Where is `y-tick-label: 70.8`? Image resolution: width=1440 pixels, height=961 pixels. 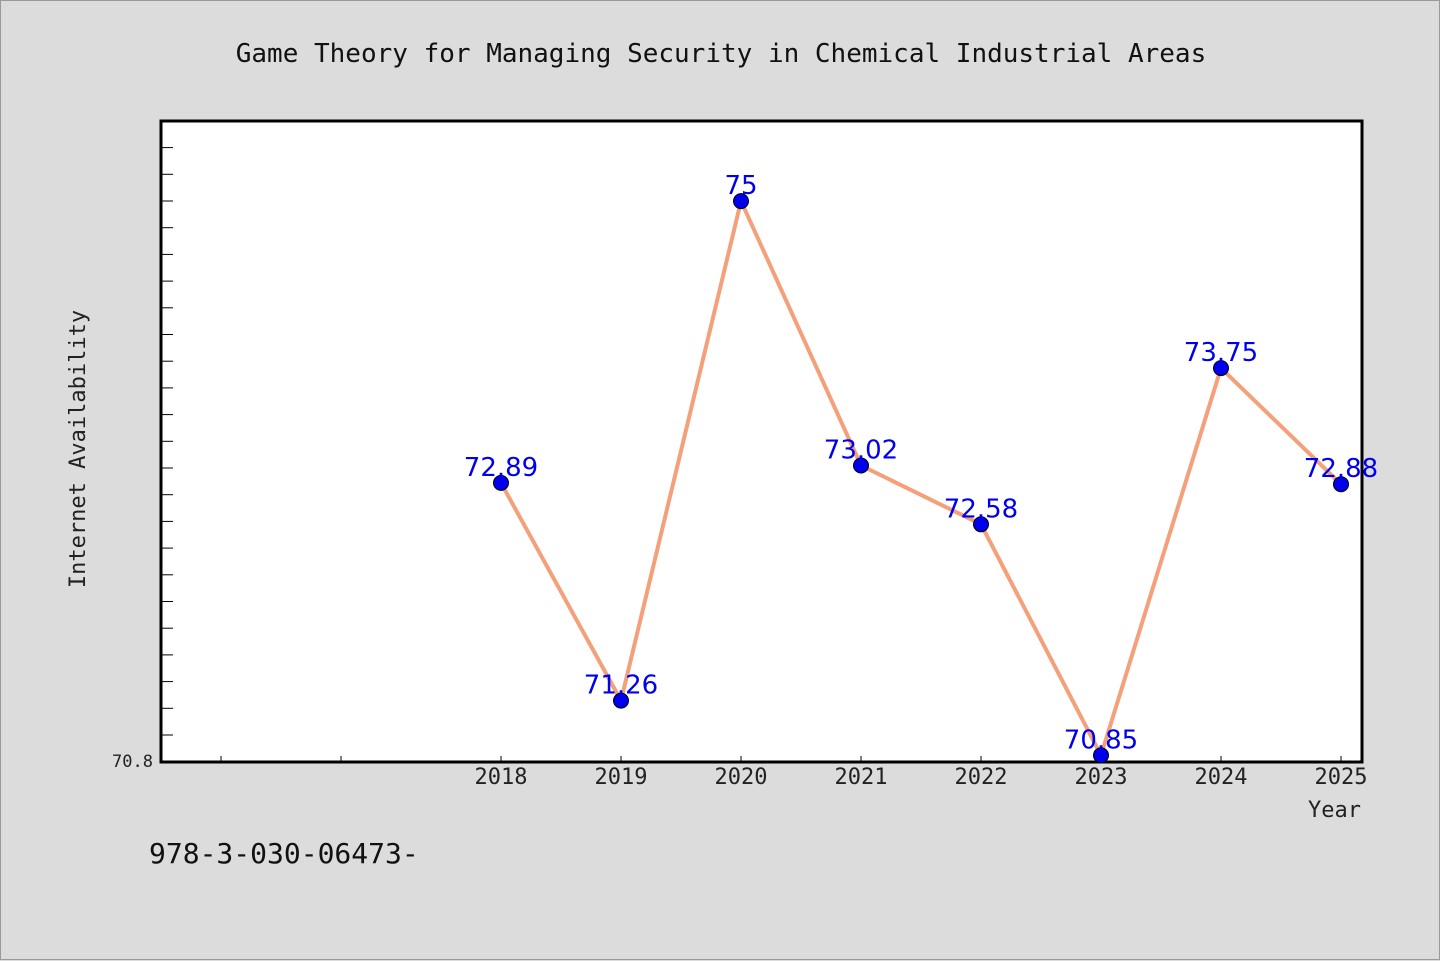 y-tick-label: 70.8 is located at coordinates (132, 762).